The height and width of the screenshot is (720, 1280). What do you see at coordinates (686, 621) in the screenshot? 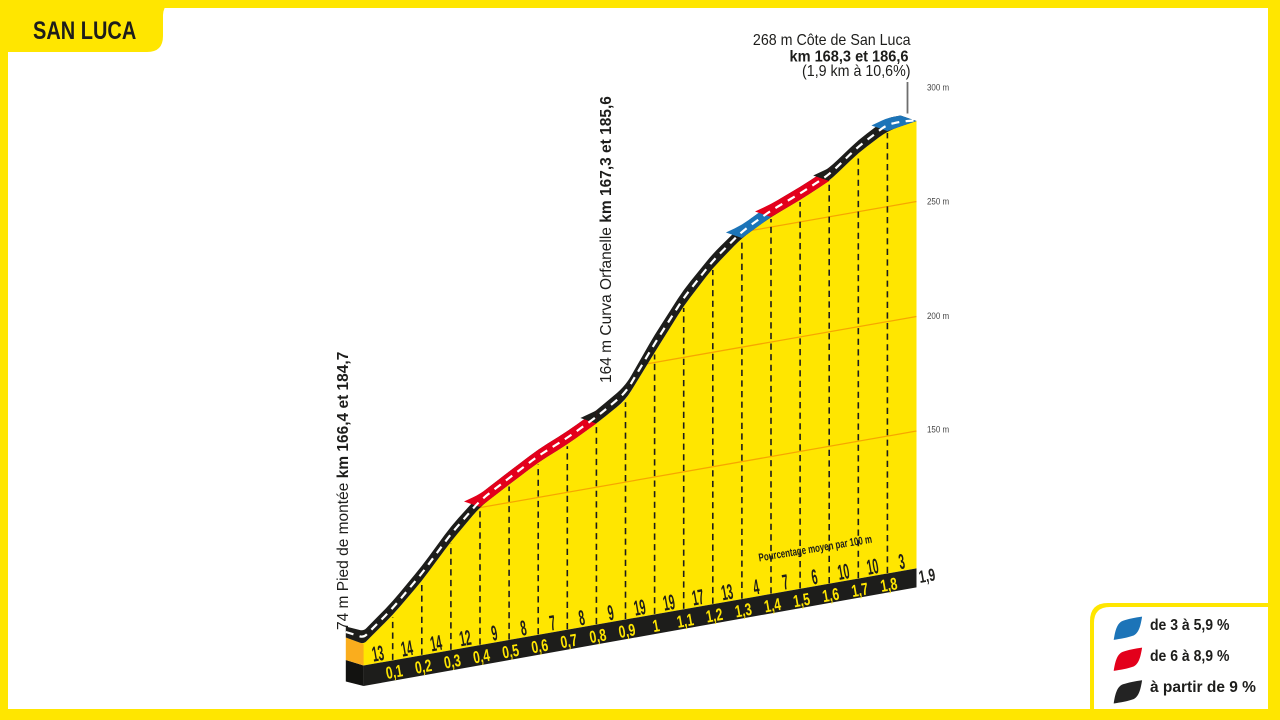
I see `svg-text: 1,1` at bounding box center [686, 621].